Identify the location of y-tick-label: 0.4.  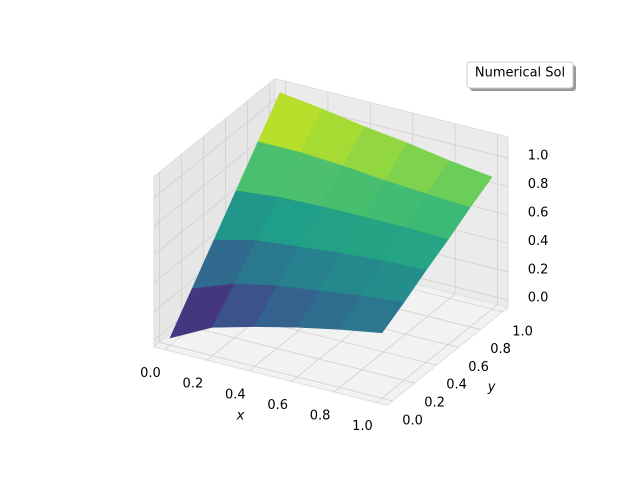
(456, 385).